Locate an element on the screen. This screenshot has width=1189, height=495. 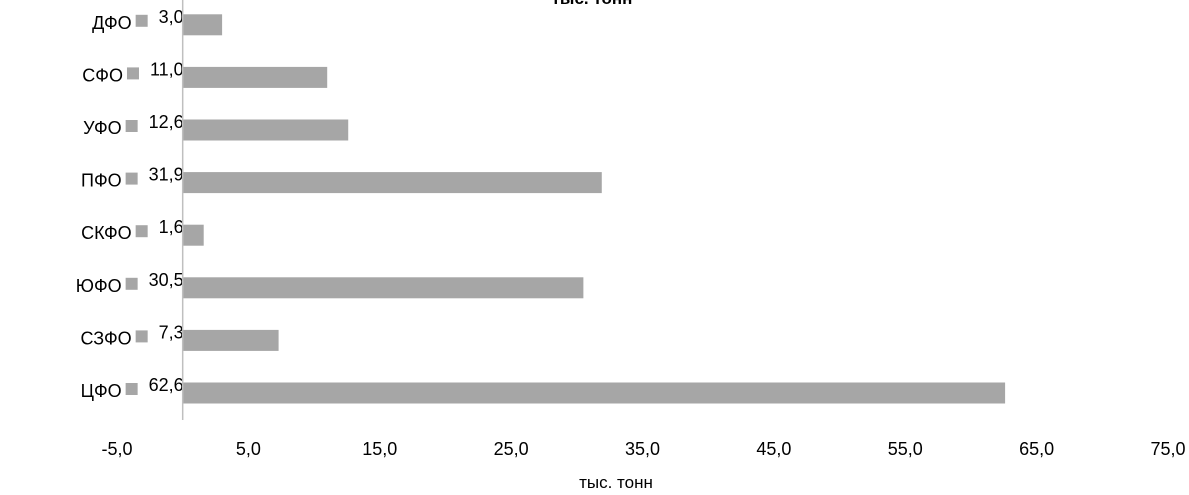
category-label: СКФО is located at coordinates (106, 233).